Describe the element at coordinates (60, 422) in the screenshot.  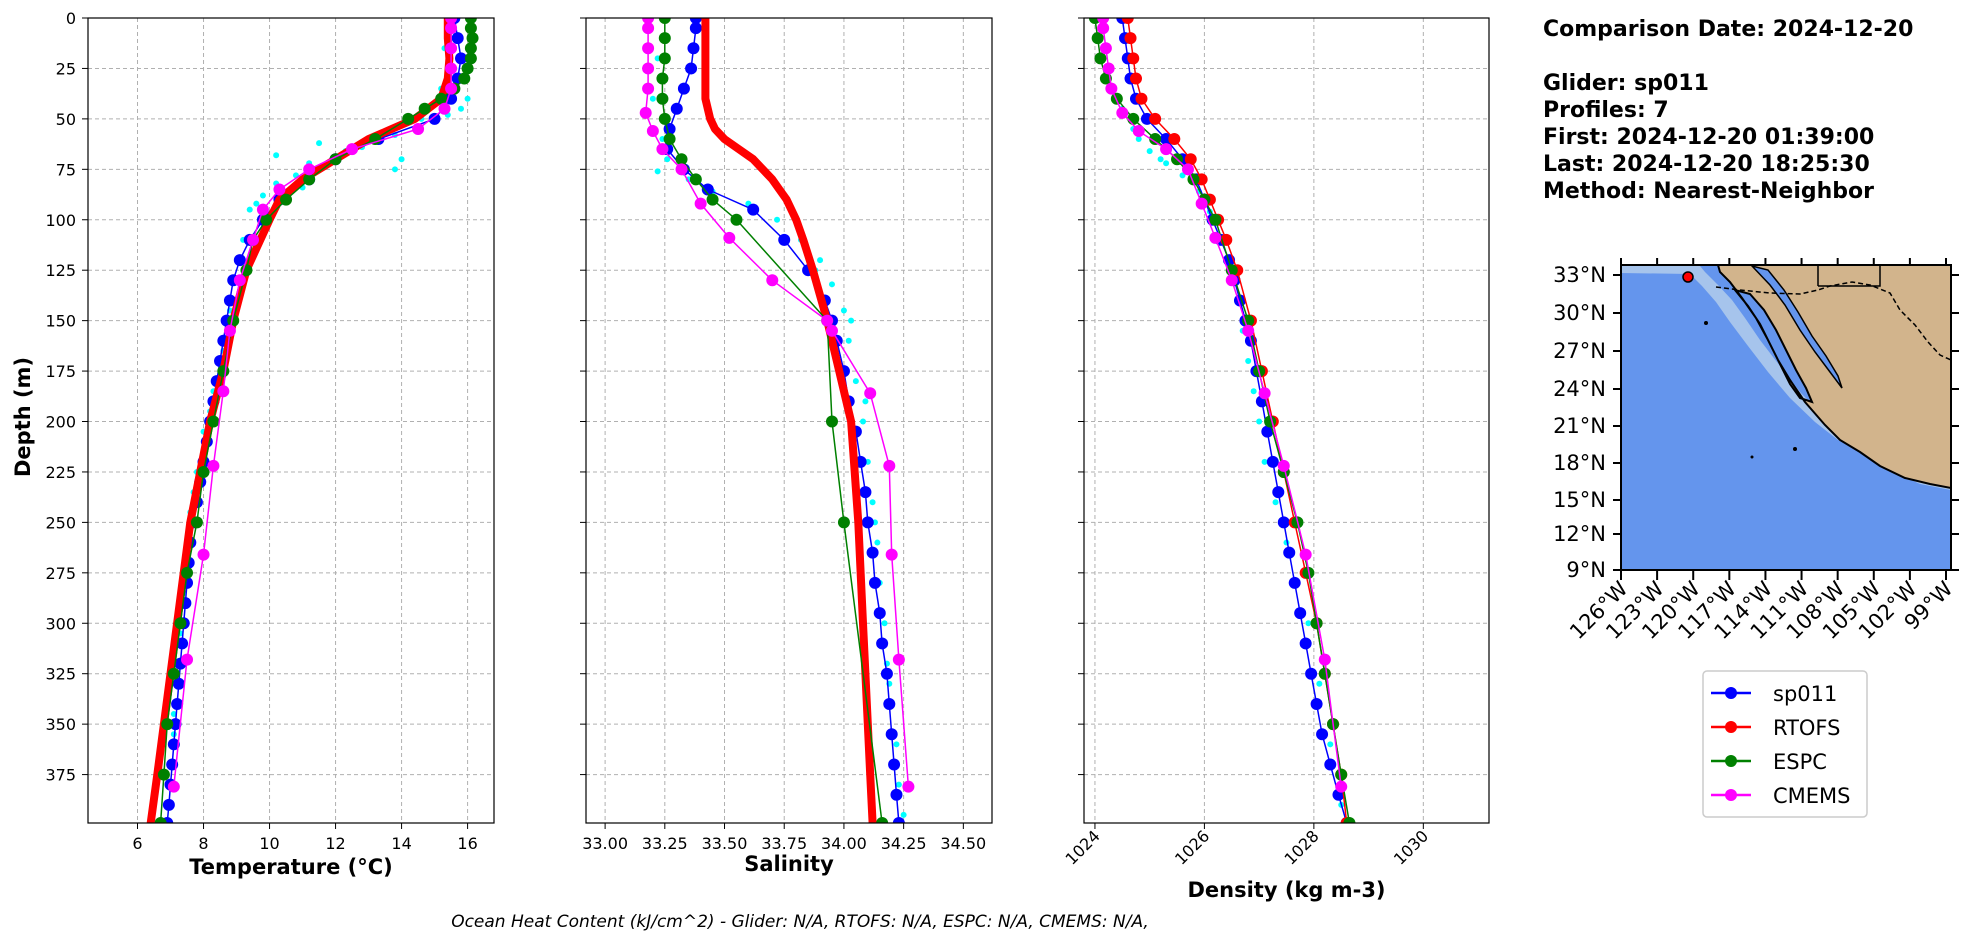
I see `y-tick-label: 200` at that location.